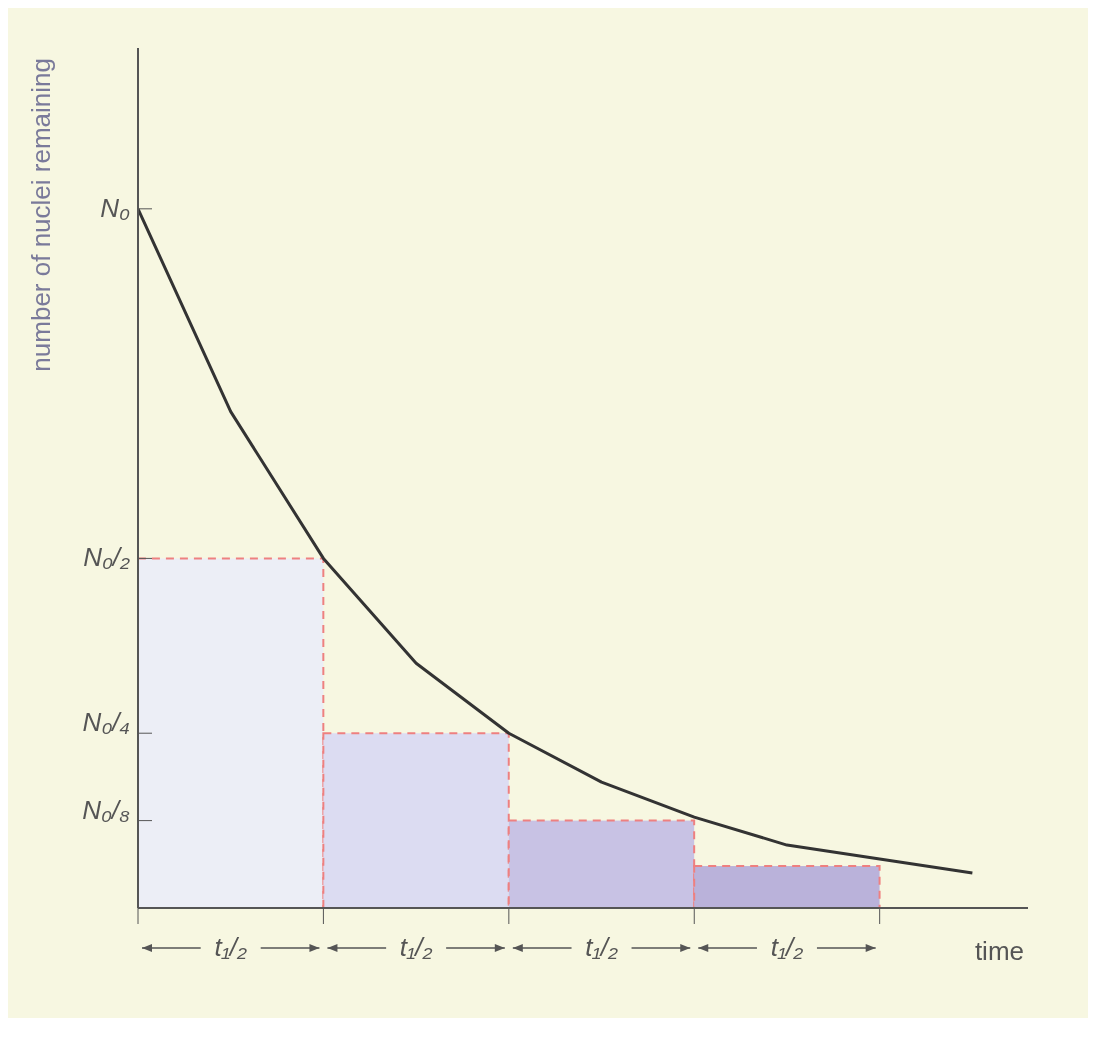  I want to click on y-axis-title: number of nuclei remaining, so click(41, 215).